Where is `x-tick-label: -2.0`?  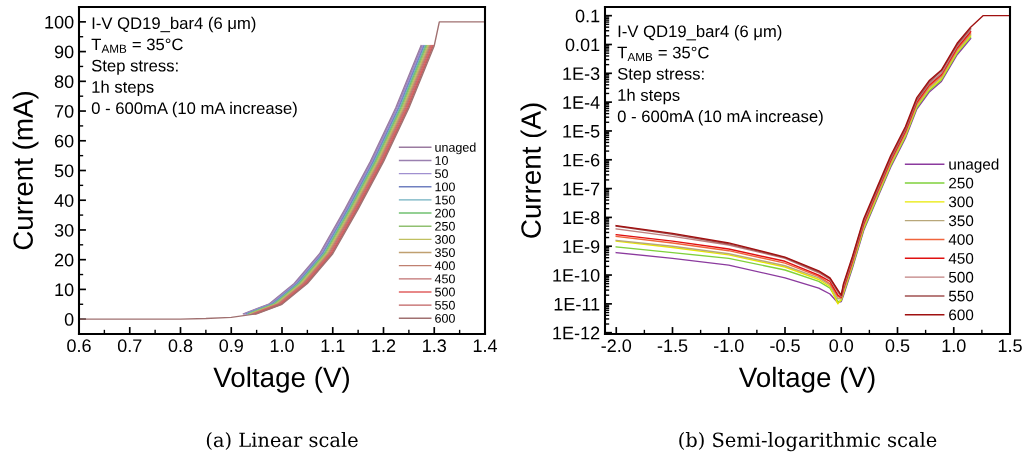 x-tick-label: -2.0 is located at coordinates (616, 346).